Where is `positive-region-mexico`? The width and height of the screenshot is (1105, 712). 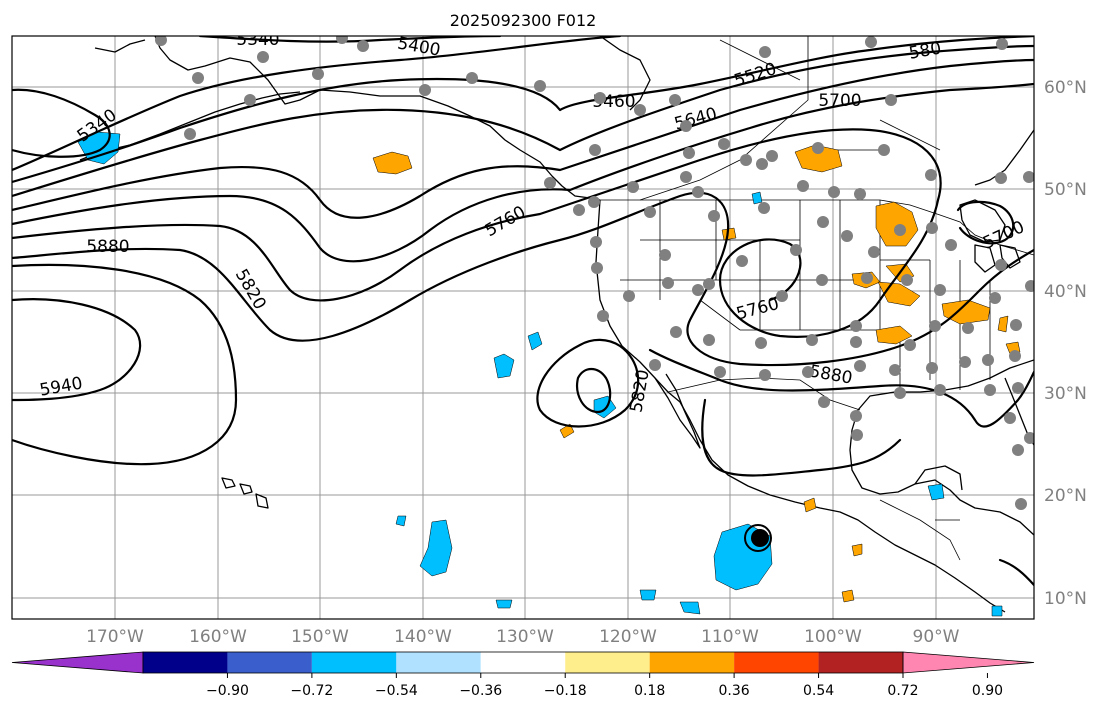
positive-region-mexico is located at coordinates (810, 505).